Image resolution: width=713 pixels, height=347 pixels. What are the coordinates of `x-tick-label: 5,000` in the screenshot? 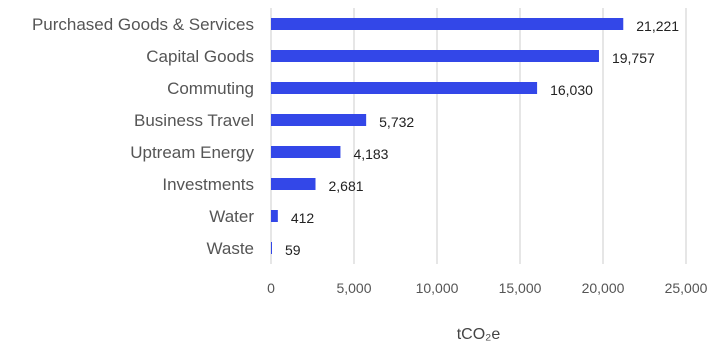 It's located at (353, 288).